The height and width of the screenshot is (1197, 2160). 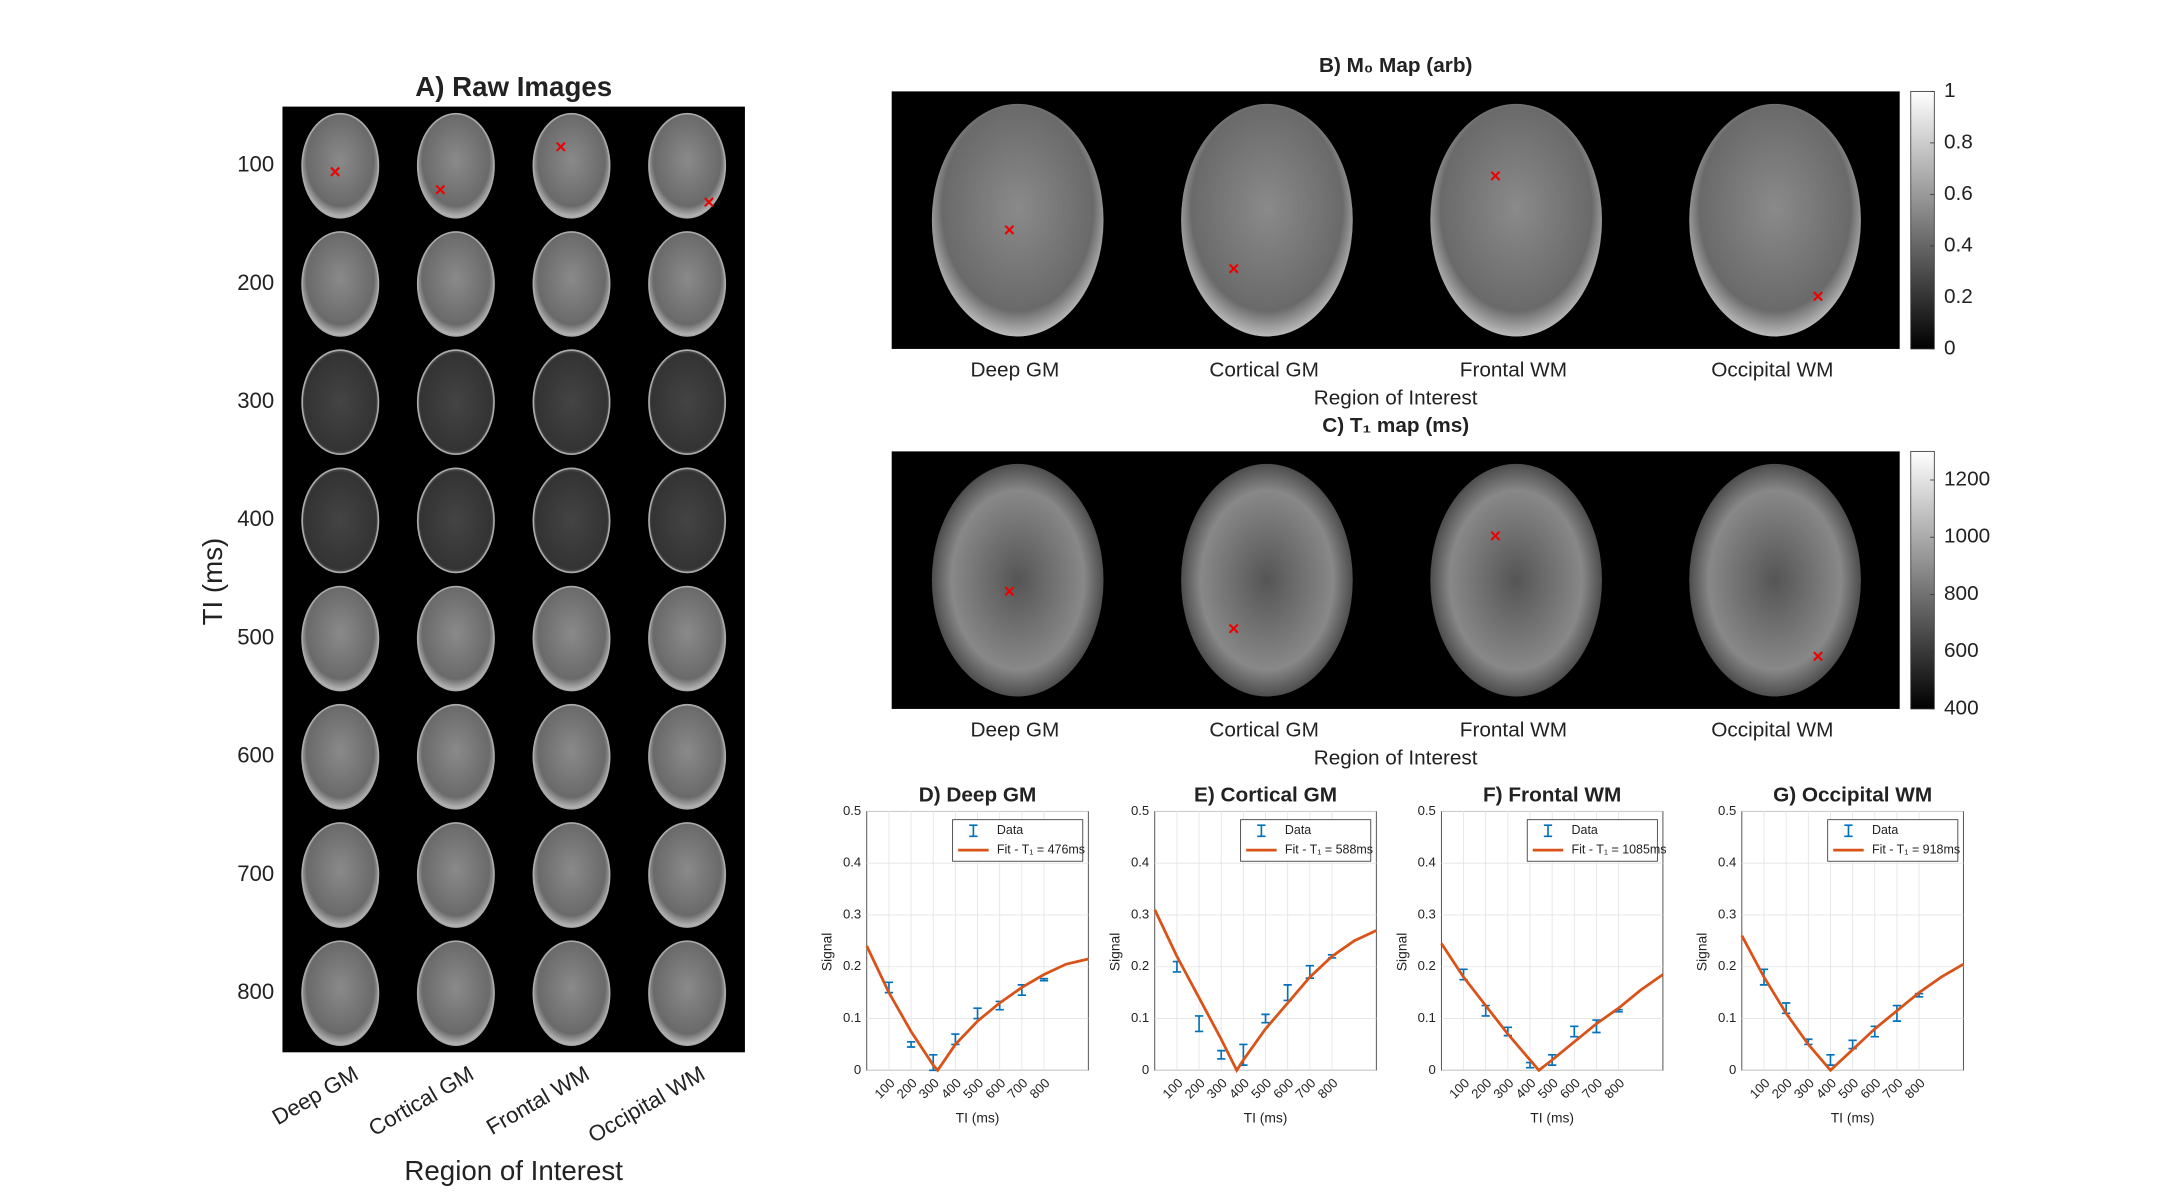 What do you see at coordinates (255, 873) in the screenshot?
I see `row-label: 700` at bounding box center [255, 873].